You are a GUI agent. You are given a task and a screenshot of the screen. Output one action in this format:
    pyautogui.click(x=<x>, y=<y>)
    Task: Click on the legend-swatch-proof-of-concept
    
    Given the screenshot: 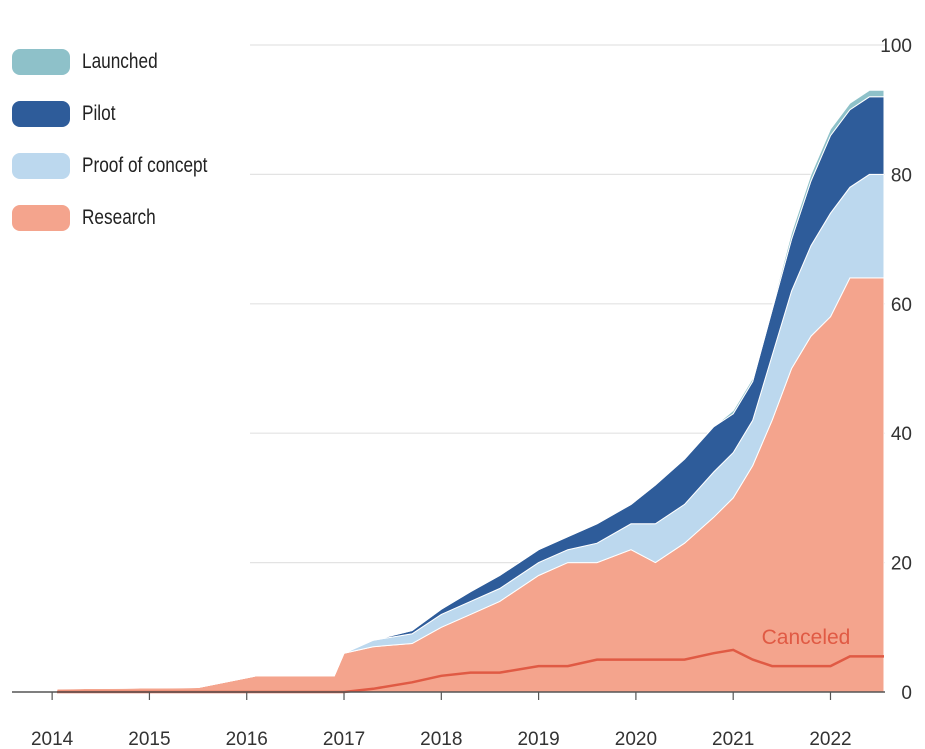 What is the action you would take?
    pyautogui.click(x=41, y=166)
    